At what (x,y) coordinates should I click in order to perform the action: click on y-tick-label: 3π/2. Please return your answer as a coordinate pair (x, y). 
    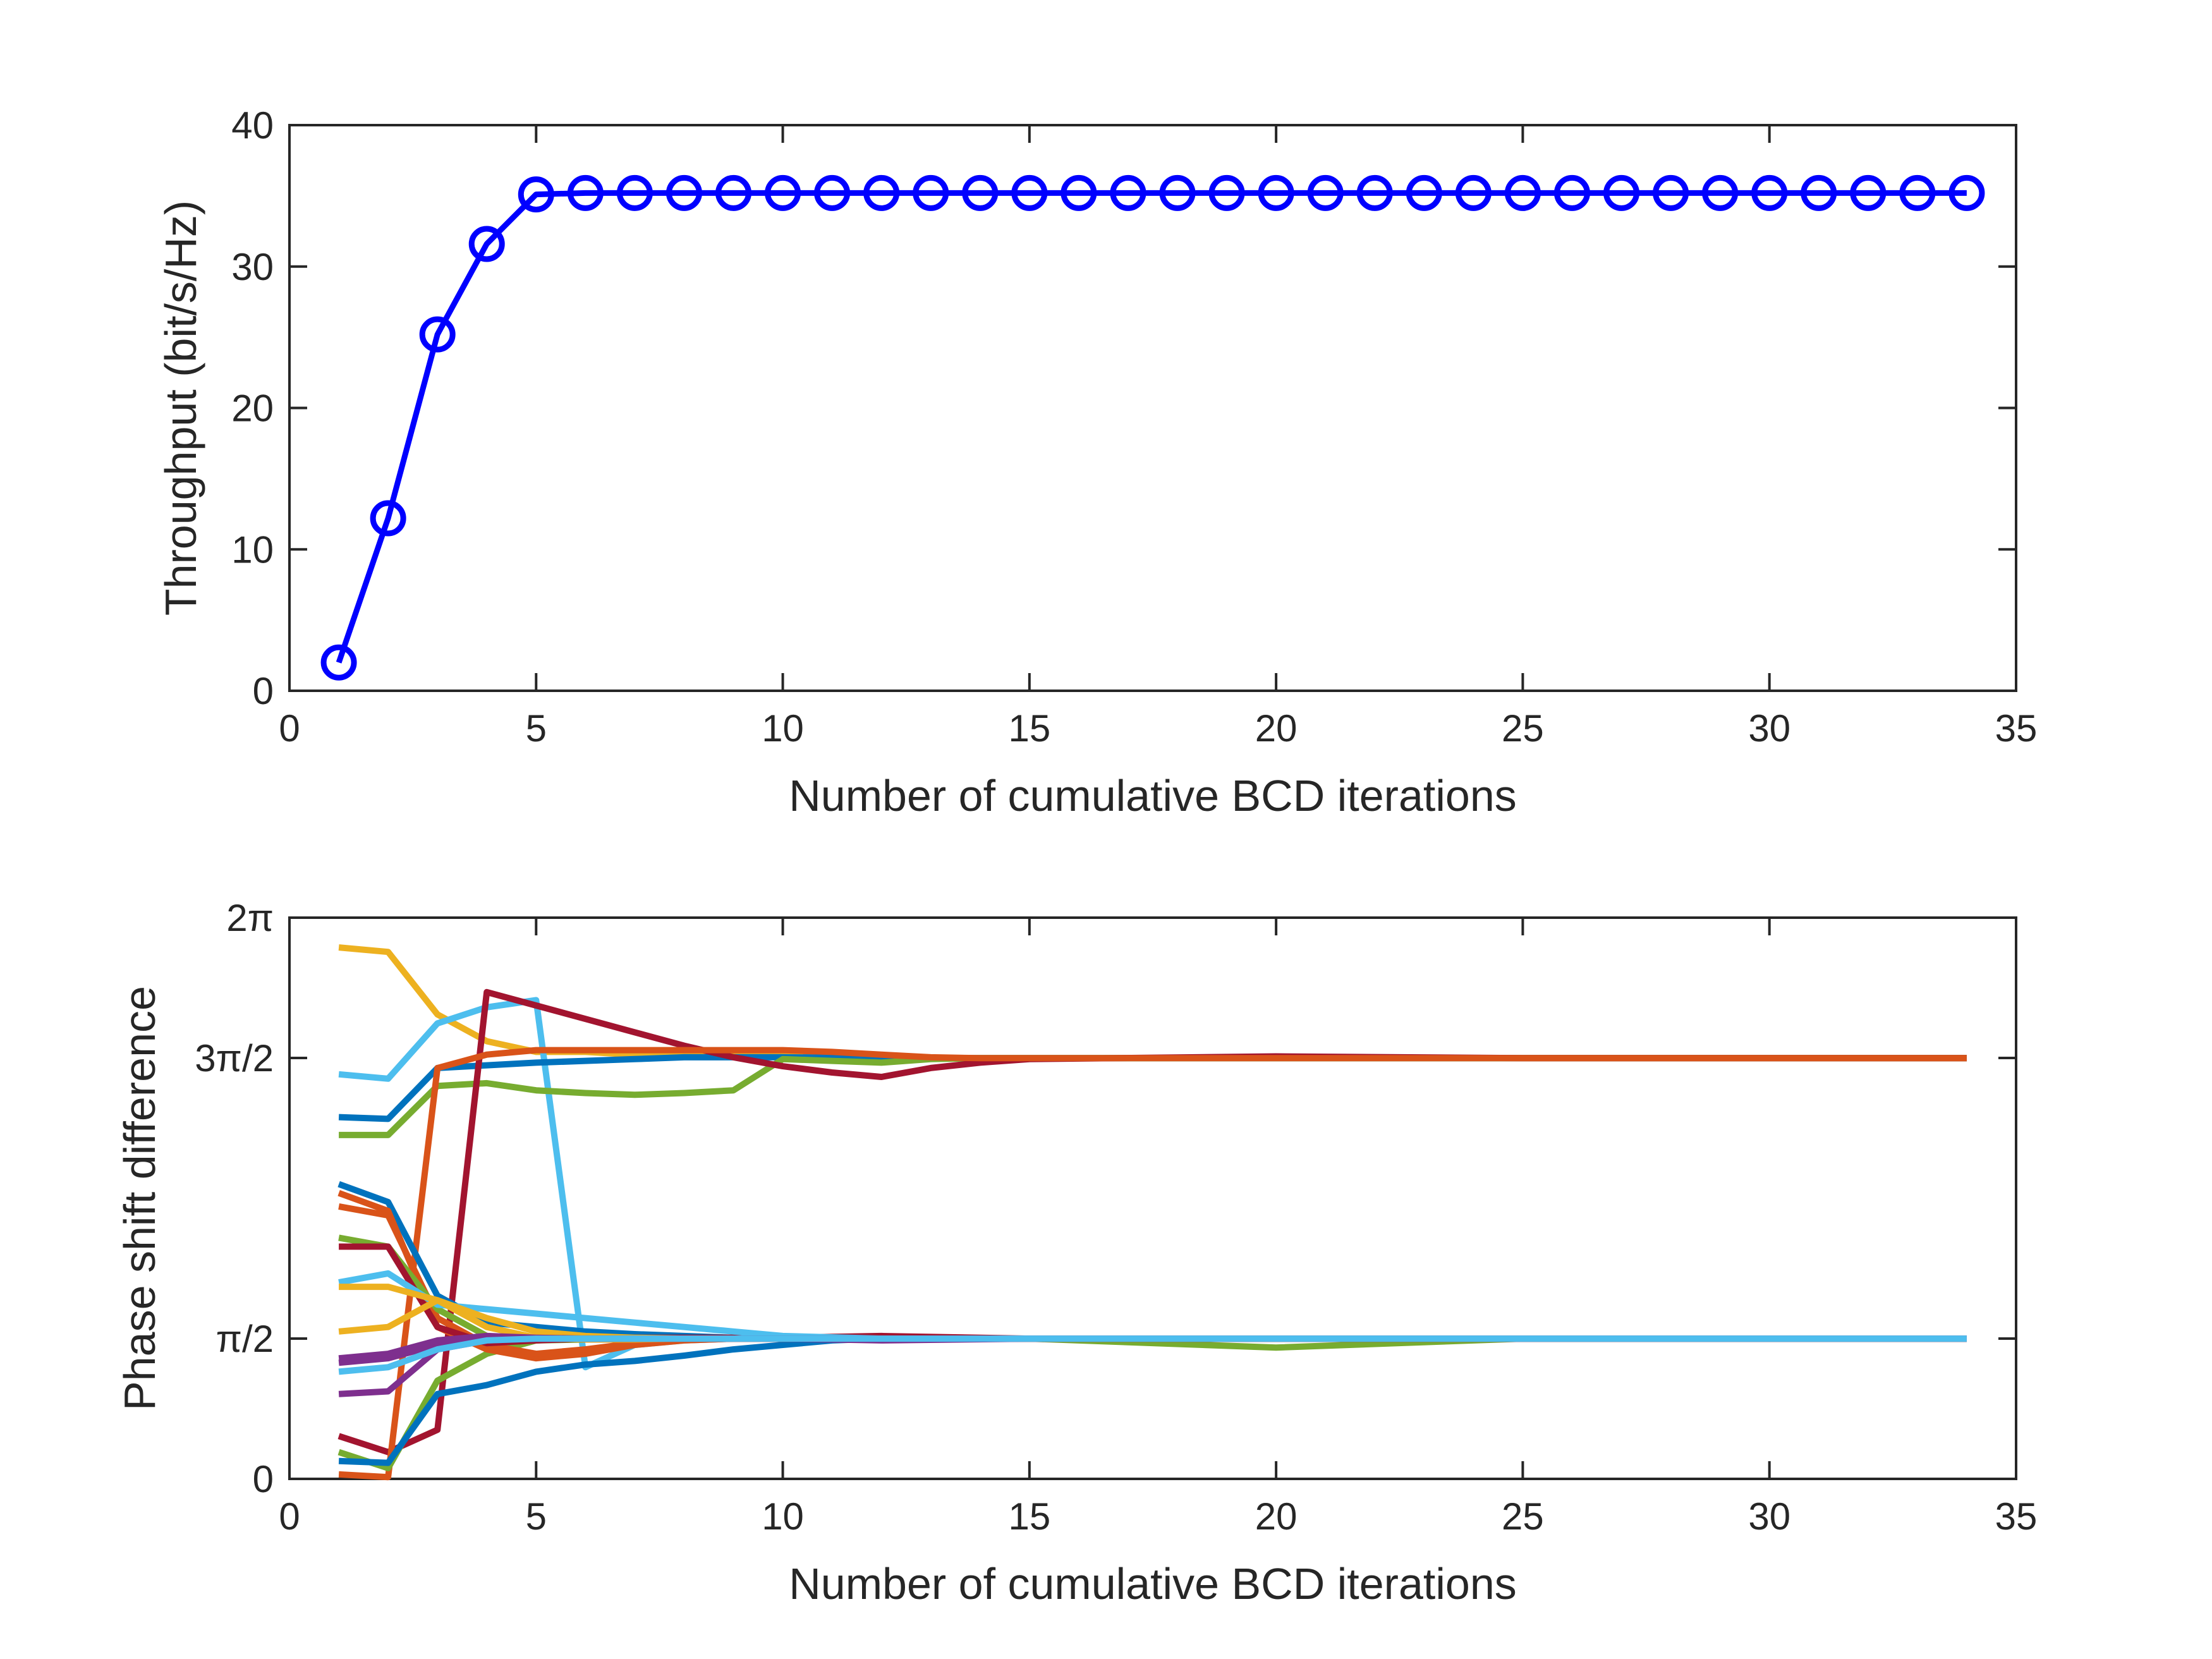
    Looking at the image, I should click on (234, 1058).